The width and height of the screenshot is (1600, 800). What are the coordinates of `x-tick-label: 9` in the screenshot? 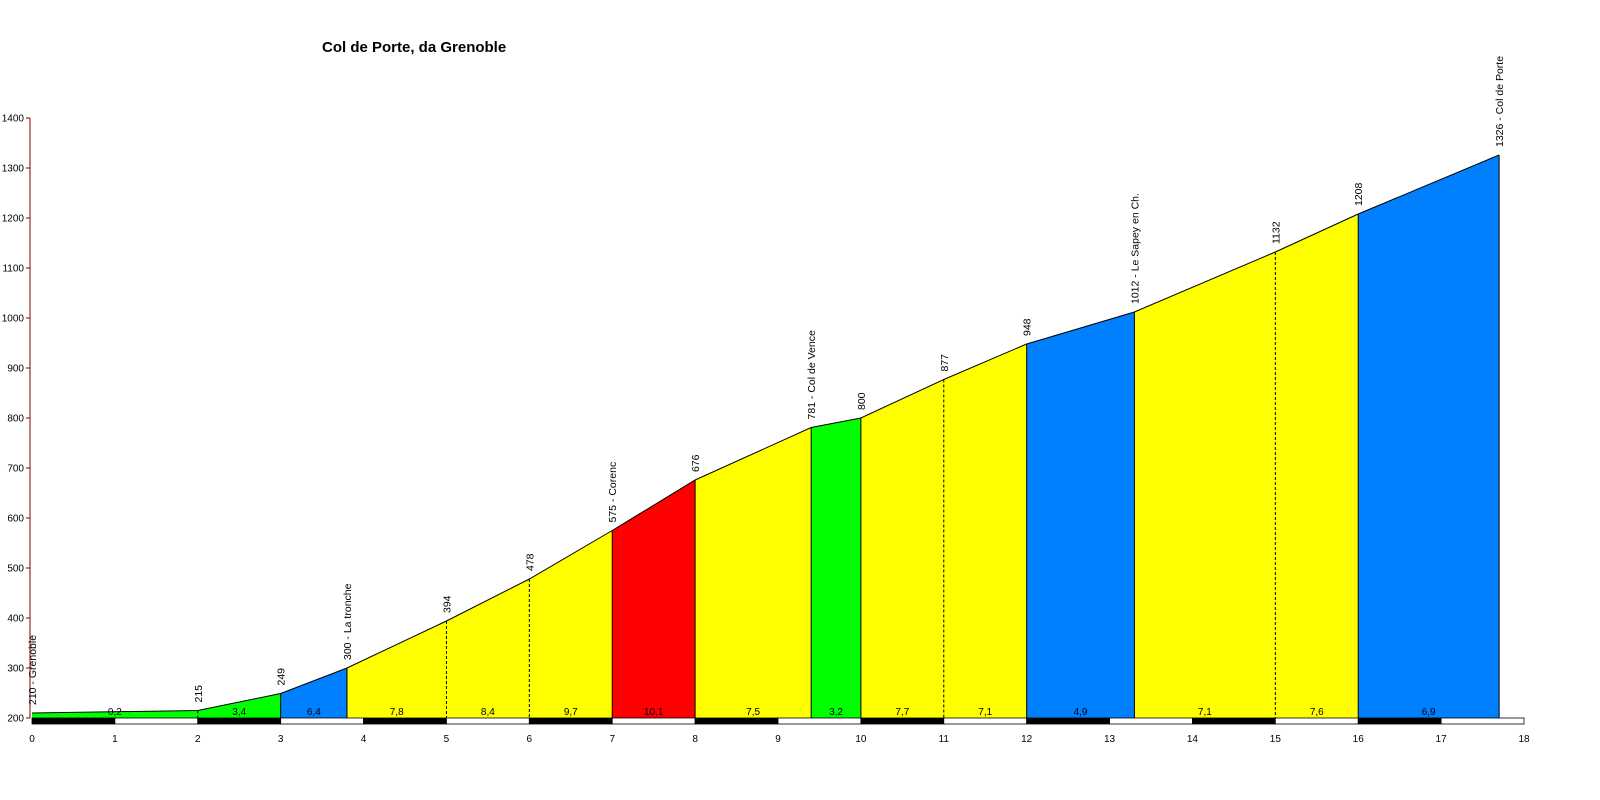 It's located at (778, 739).